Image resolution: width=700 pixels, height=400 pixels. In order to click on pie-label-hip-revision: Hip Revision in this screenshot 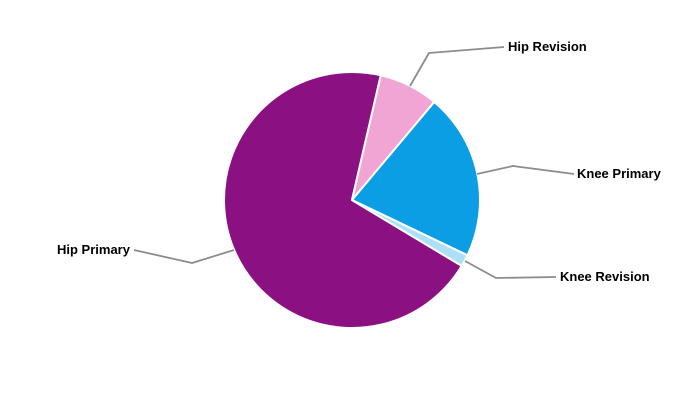, I will do `click(547, 46)`.